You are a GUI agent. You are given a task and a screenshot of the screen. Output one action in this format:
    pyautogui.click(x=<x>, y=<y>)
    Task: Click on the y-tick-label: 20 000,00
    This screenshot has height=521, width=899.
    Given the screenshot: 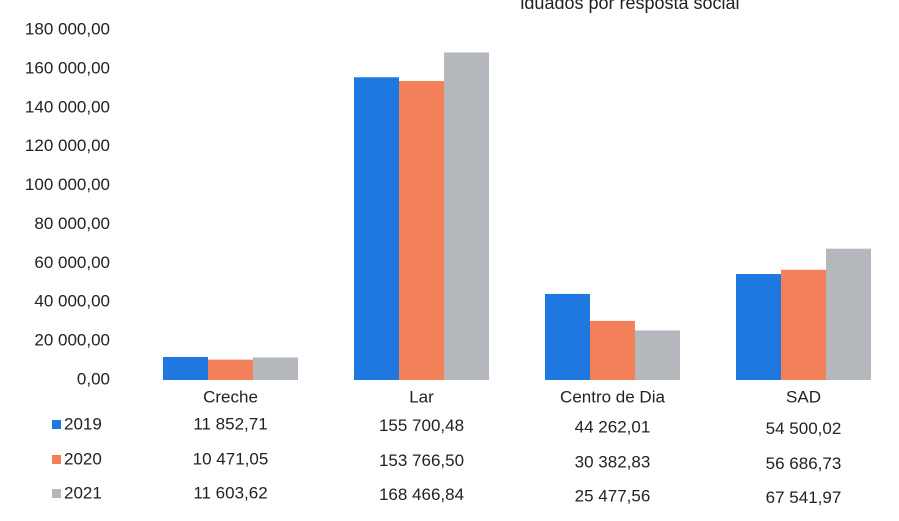 What is the action you would take?
    pyautogui.click(x=72, y=340)
    